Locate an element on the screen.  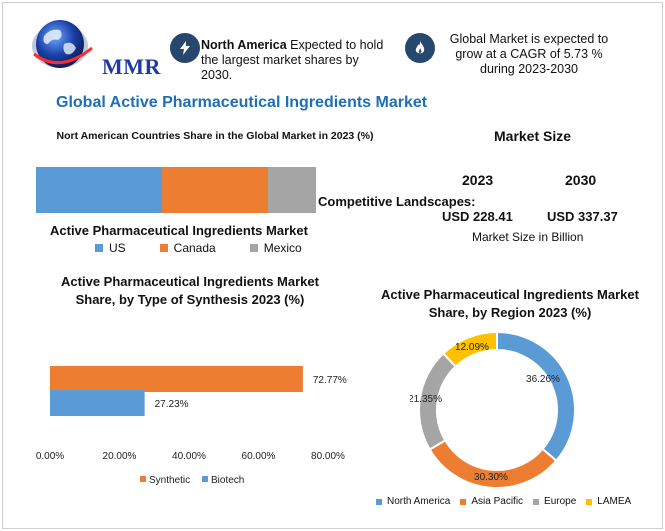
flame-icon is located at coordinates (420, 48).